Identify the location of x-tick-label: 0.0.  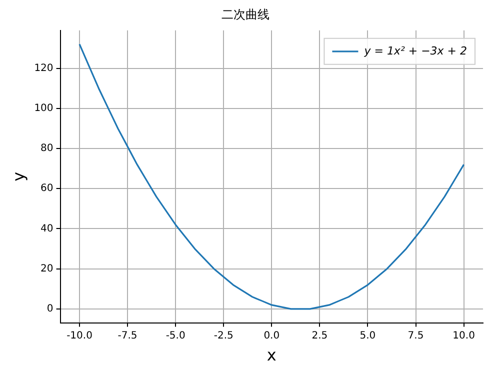
(272, 336).